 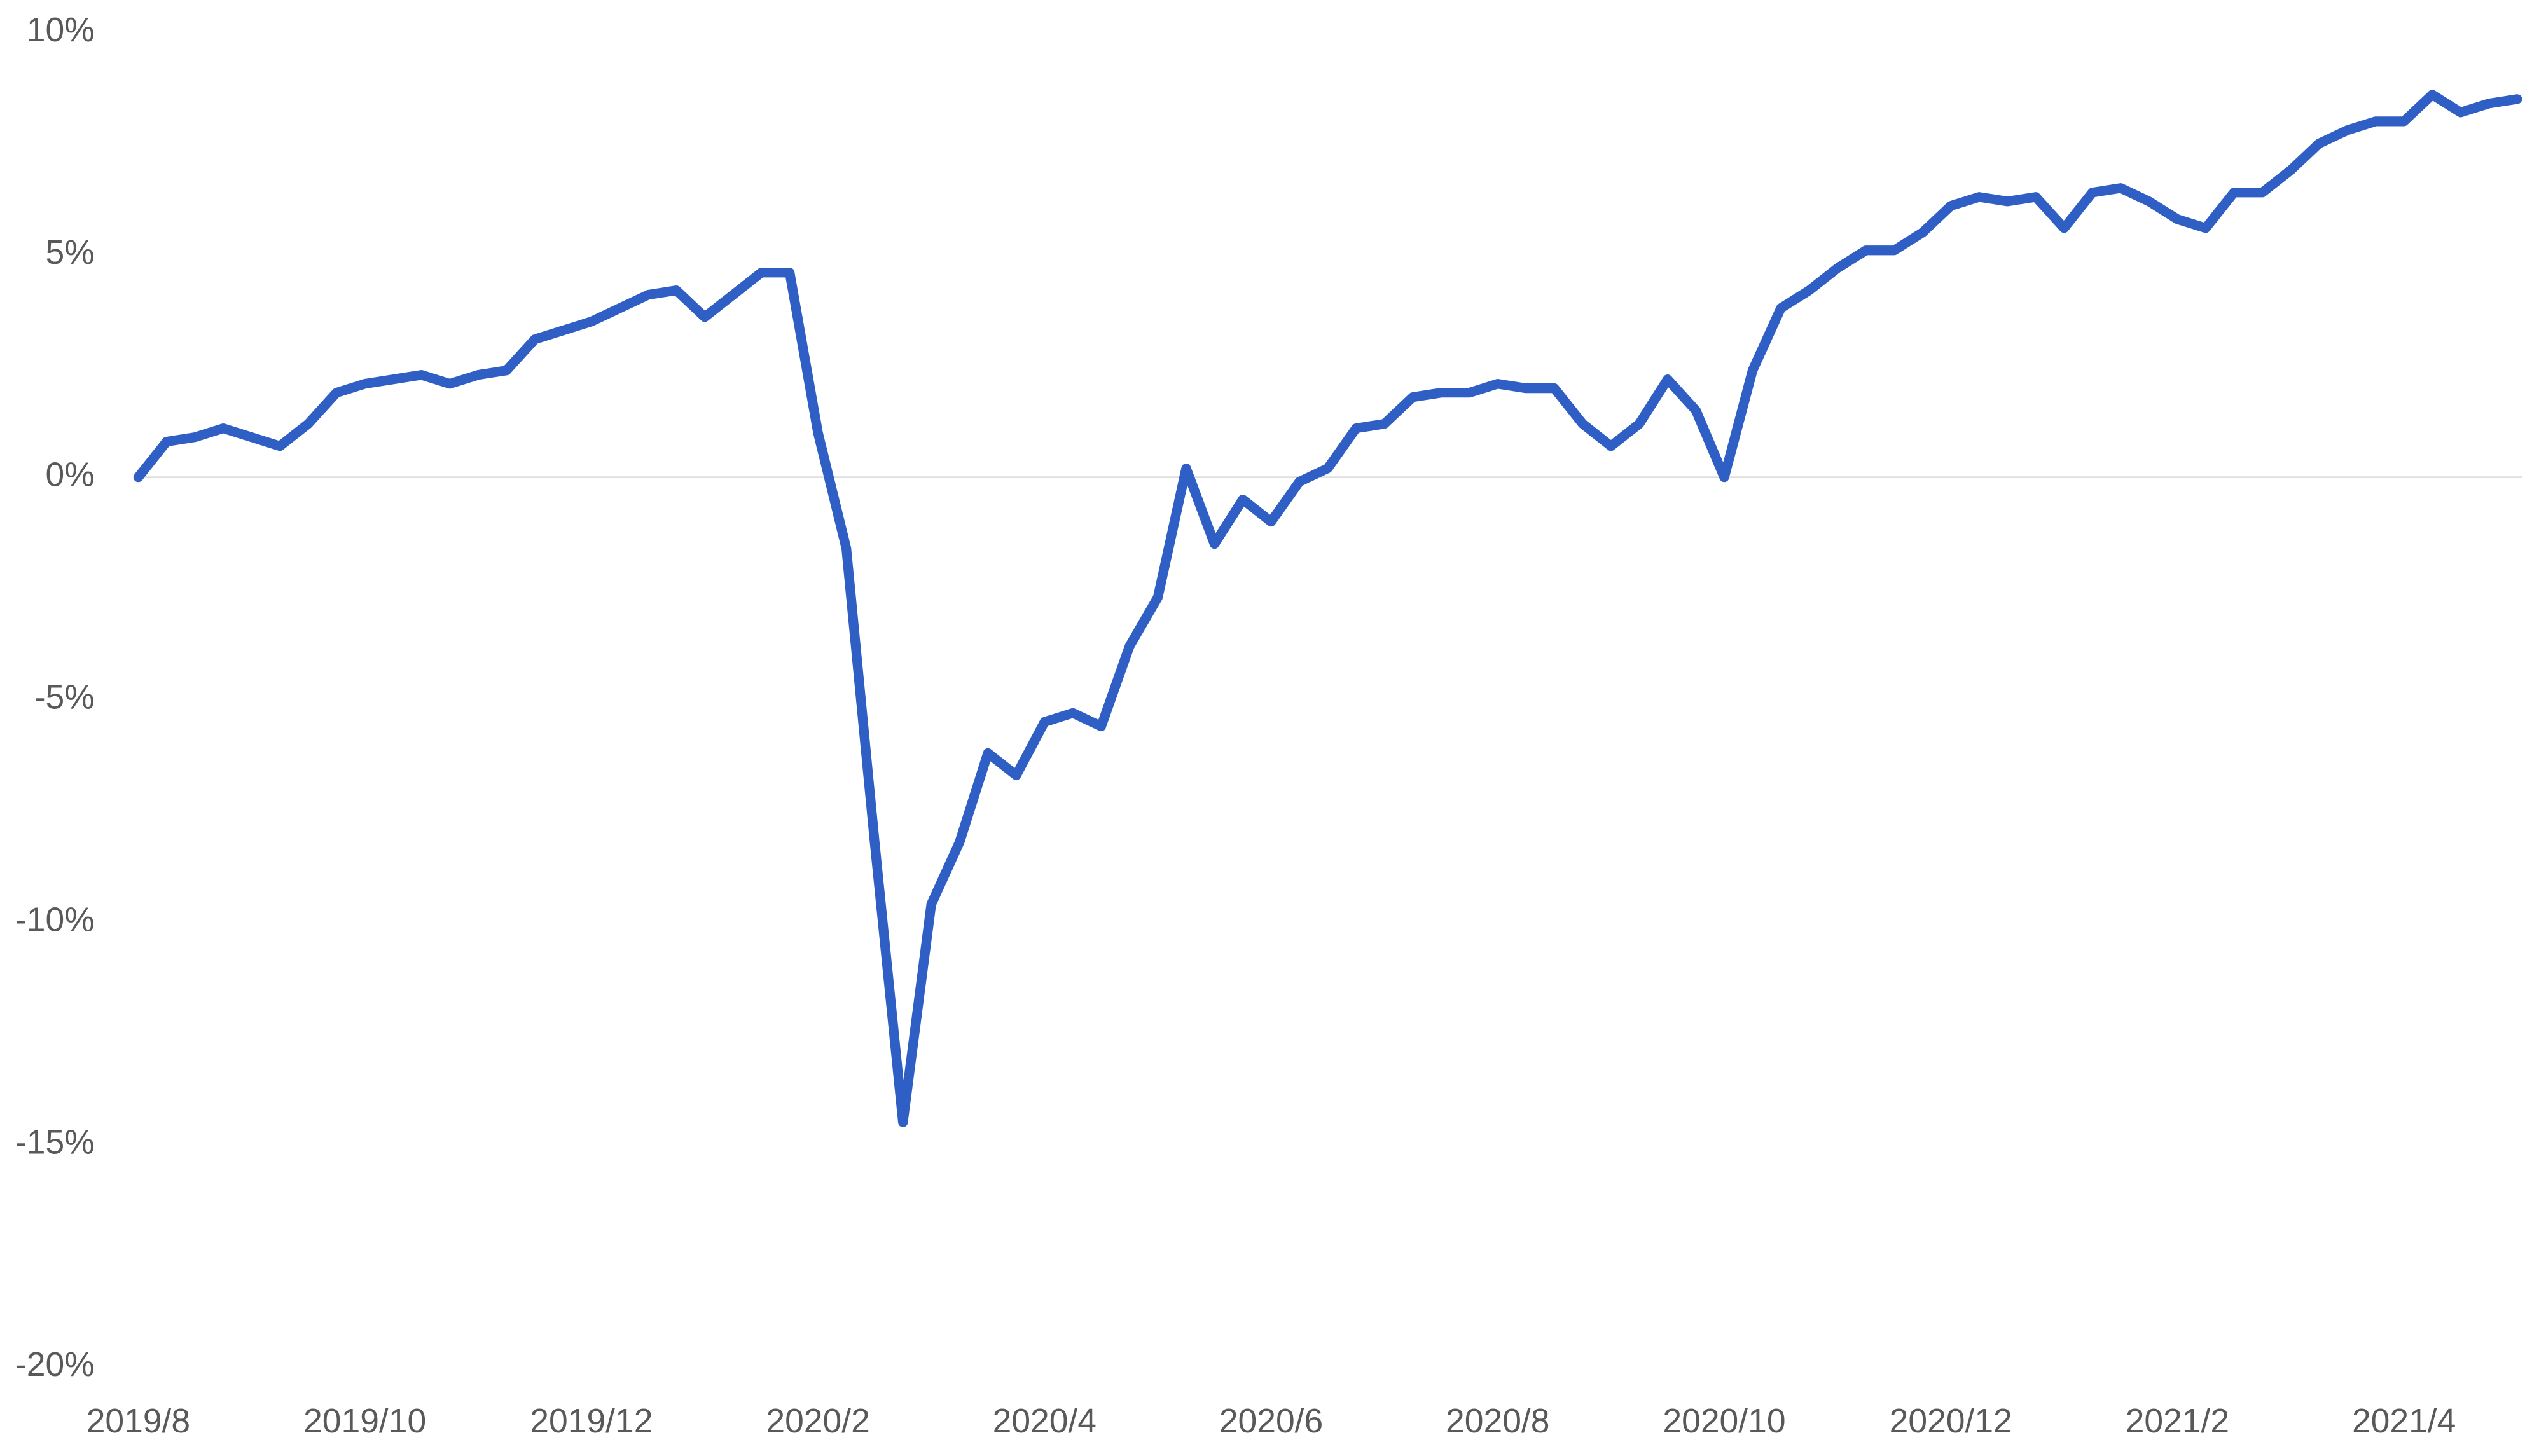 I want to click on y-tick-label: 5%, so click(x=70, y=252).